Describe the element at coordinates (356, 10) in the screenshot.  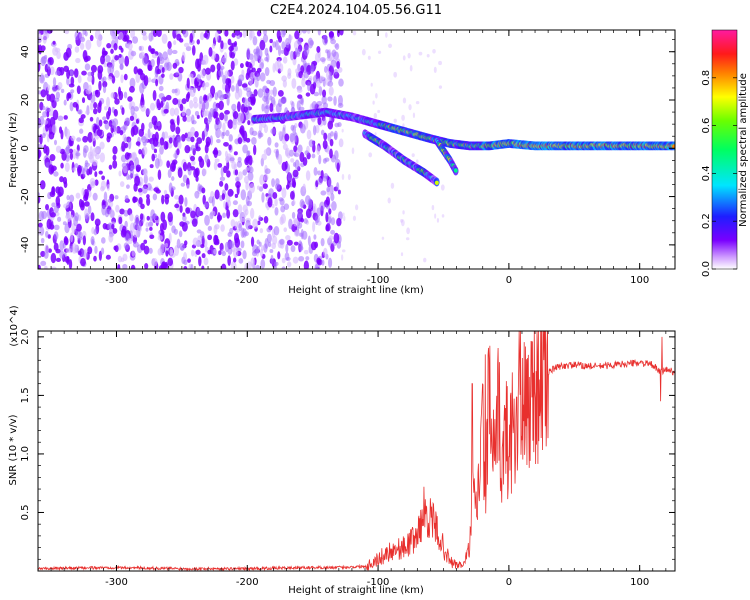
I see `chart-title: C2E4.2024.104.05.56.G11` at that location.